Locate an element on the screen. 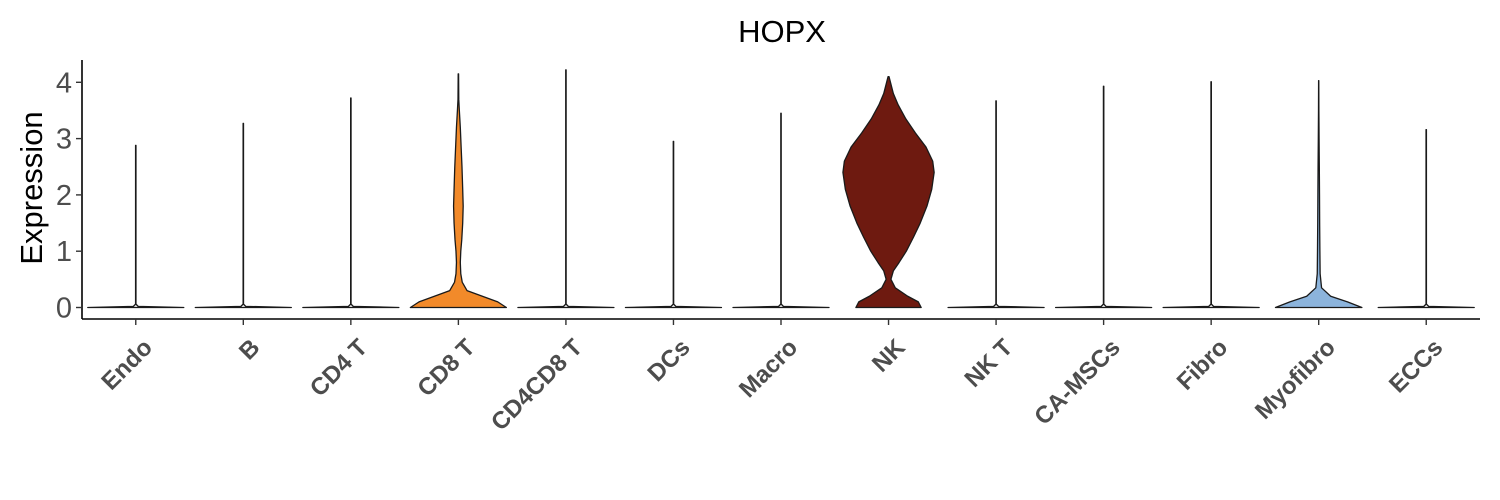  x-tick-label: CD8 T is located at coordinates (446, 368).